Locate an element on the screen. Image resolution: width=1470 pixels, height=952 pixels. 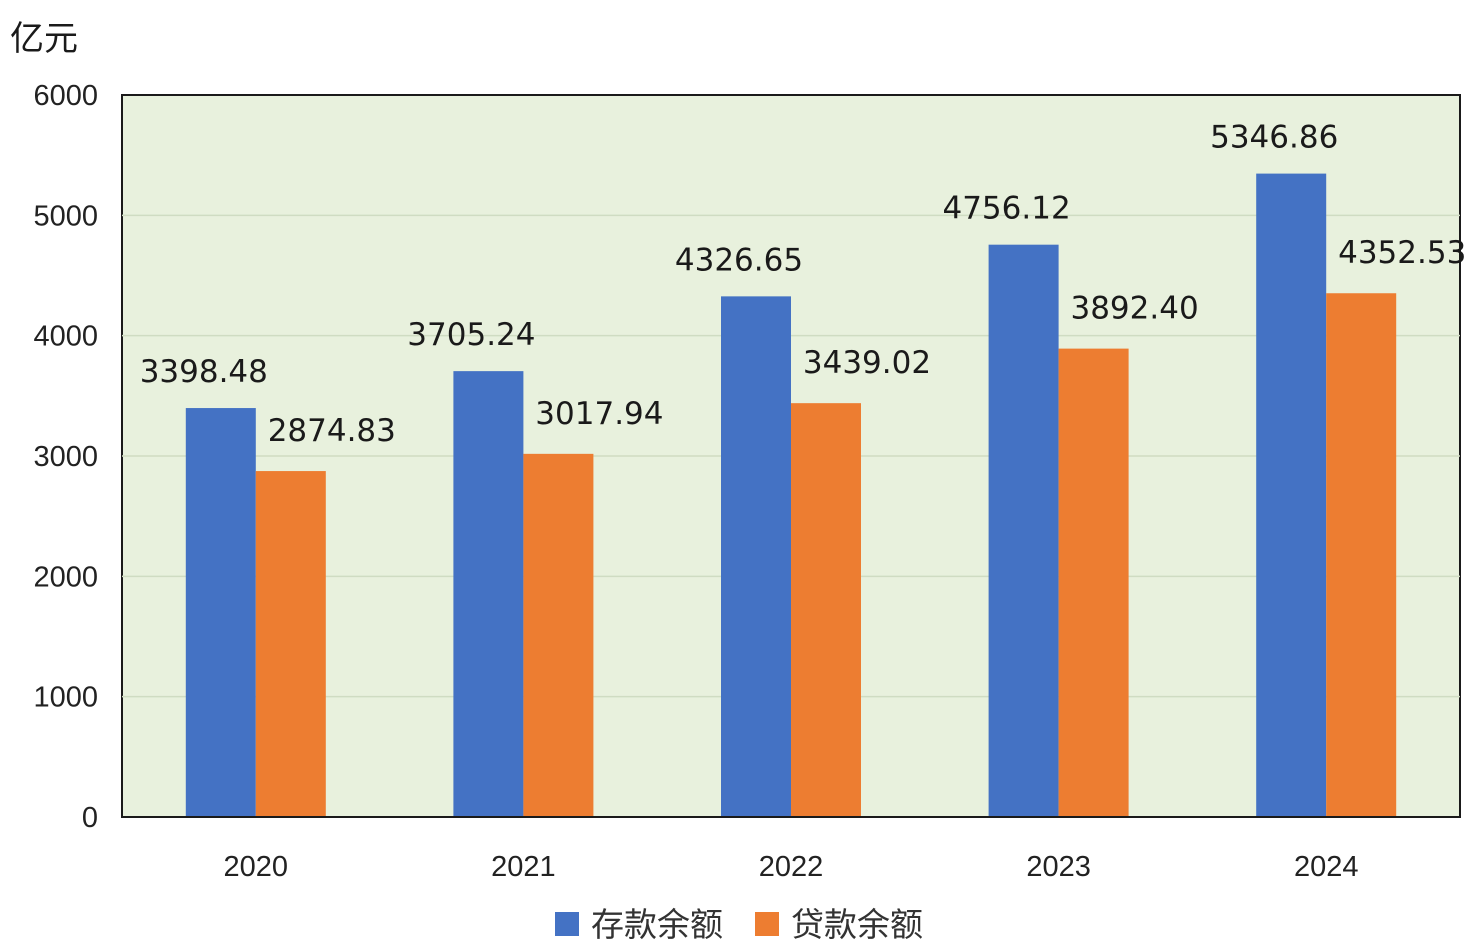
x-tick-label: 2021 is located at coordinates (523, 867).